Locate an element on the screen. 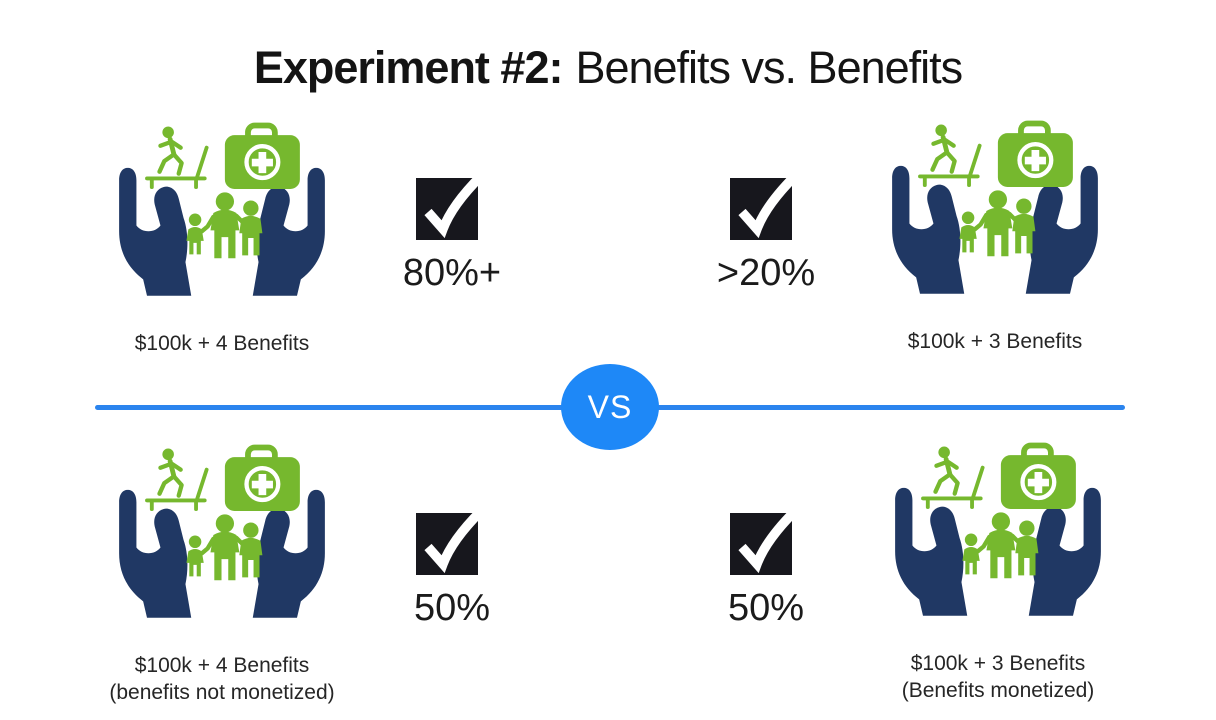 The height and width of the screenshot is (720, 1216). slide-title: Experiment #2: Benefits vs. Benefits is located at coordinates (608, 68).